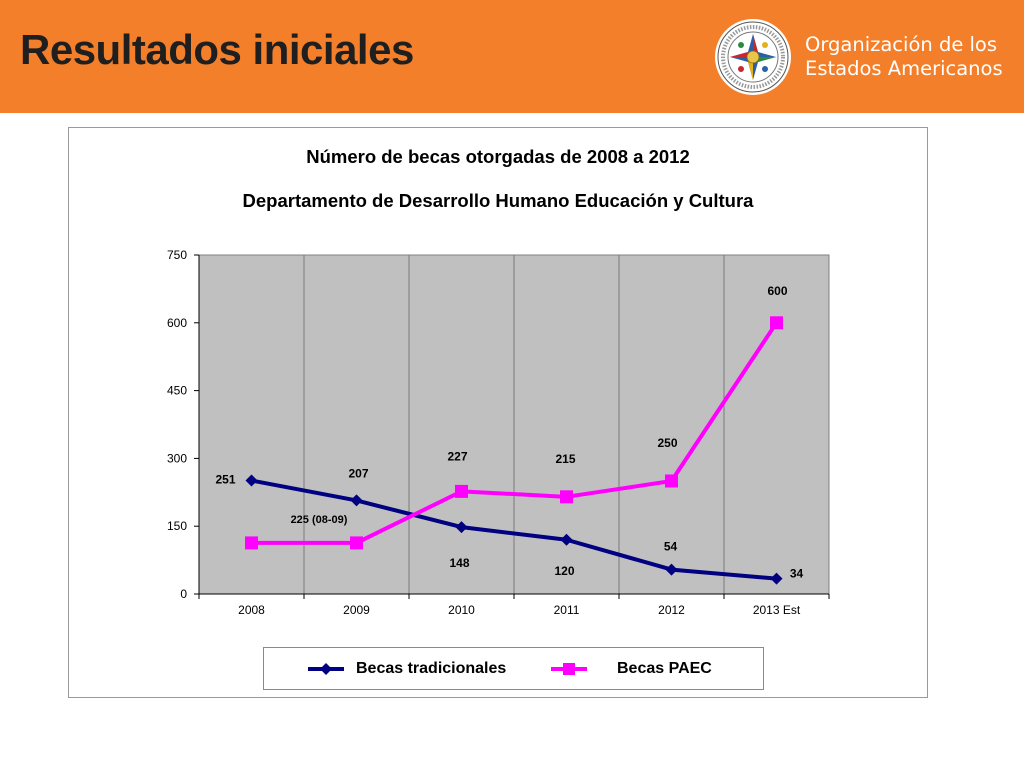 The width and height of the screenshot is (1024, 768). Describe the element at coordinates (358, 473) in the screenshot. I see `data-label: 207` at that location.